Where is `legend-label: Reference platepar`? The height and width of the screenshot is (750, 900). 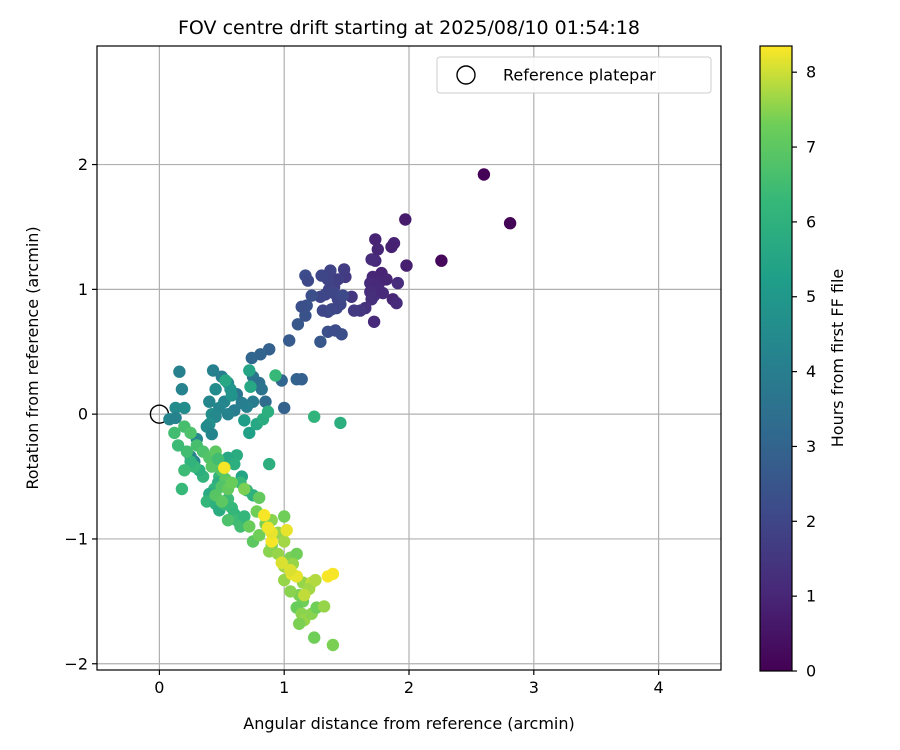 legend-label: Reference platepar is located at coordinates (579, 75).